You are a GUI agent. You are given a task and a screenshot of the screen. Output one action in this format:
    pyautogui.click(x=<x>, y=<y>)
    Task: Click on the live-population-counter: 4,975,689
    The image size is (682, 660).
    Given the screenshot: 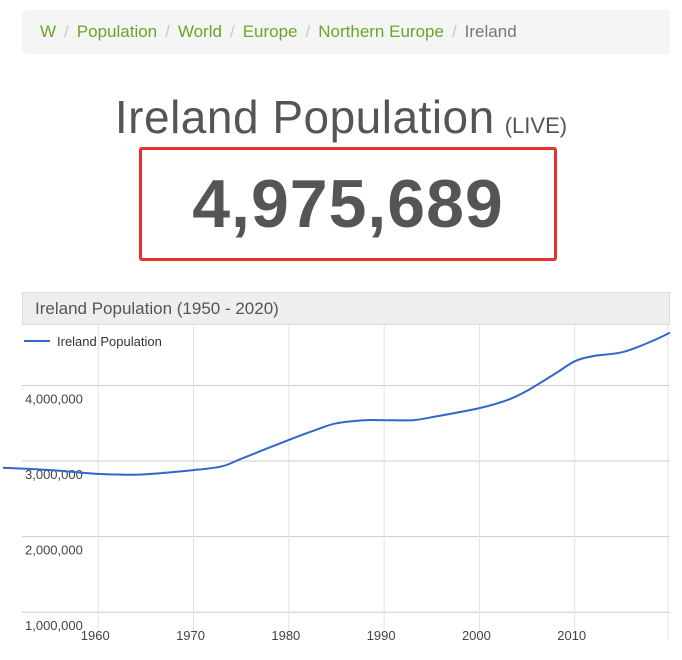 What is the action you would take?
    pyautogui.click(x=348, y=204)
    